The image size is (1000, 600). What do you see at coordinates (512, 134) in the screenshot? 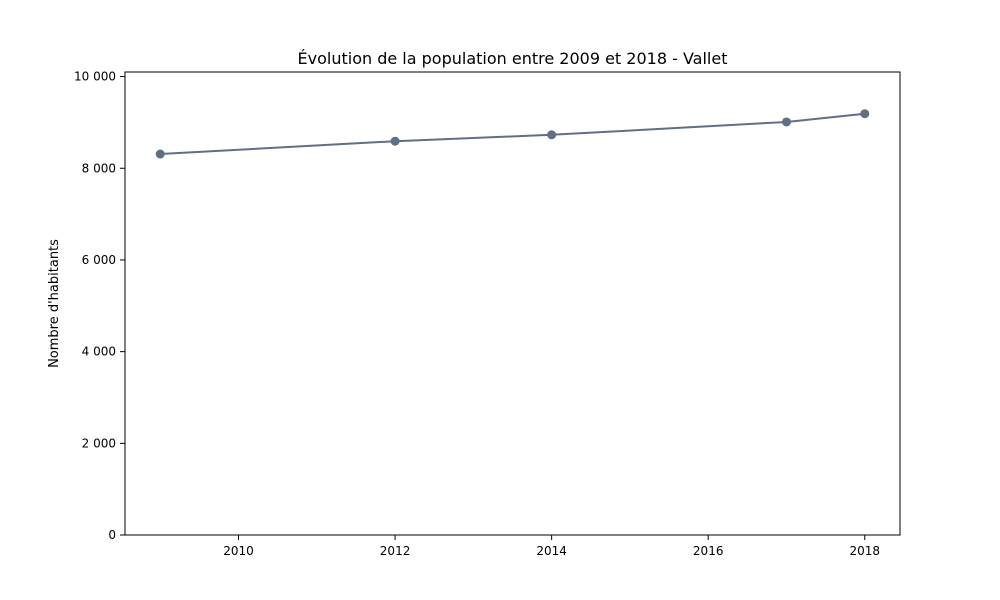
I see `series-line` at bounding box center [512, 134].